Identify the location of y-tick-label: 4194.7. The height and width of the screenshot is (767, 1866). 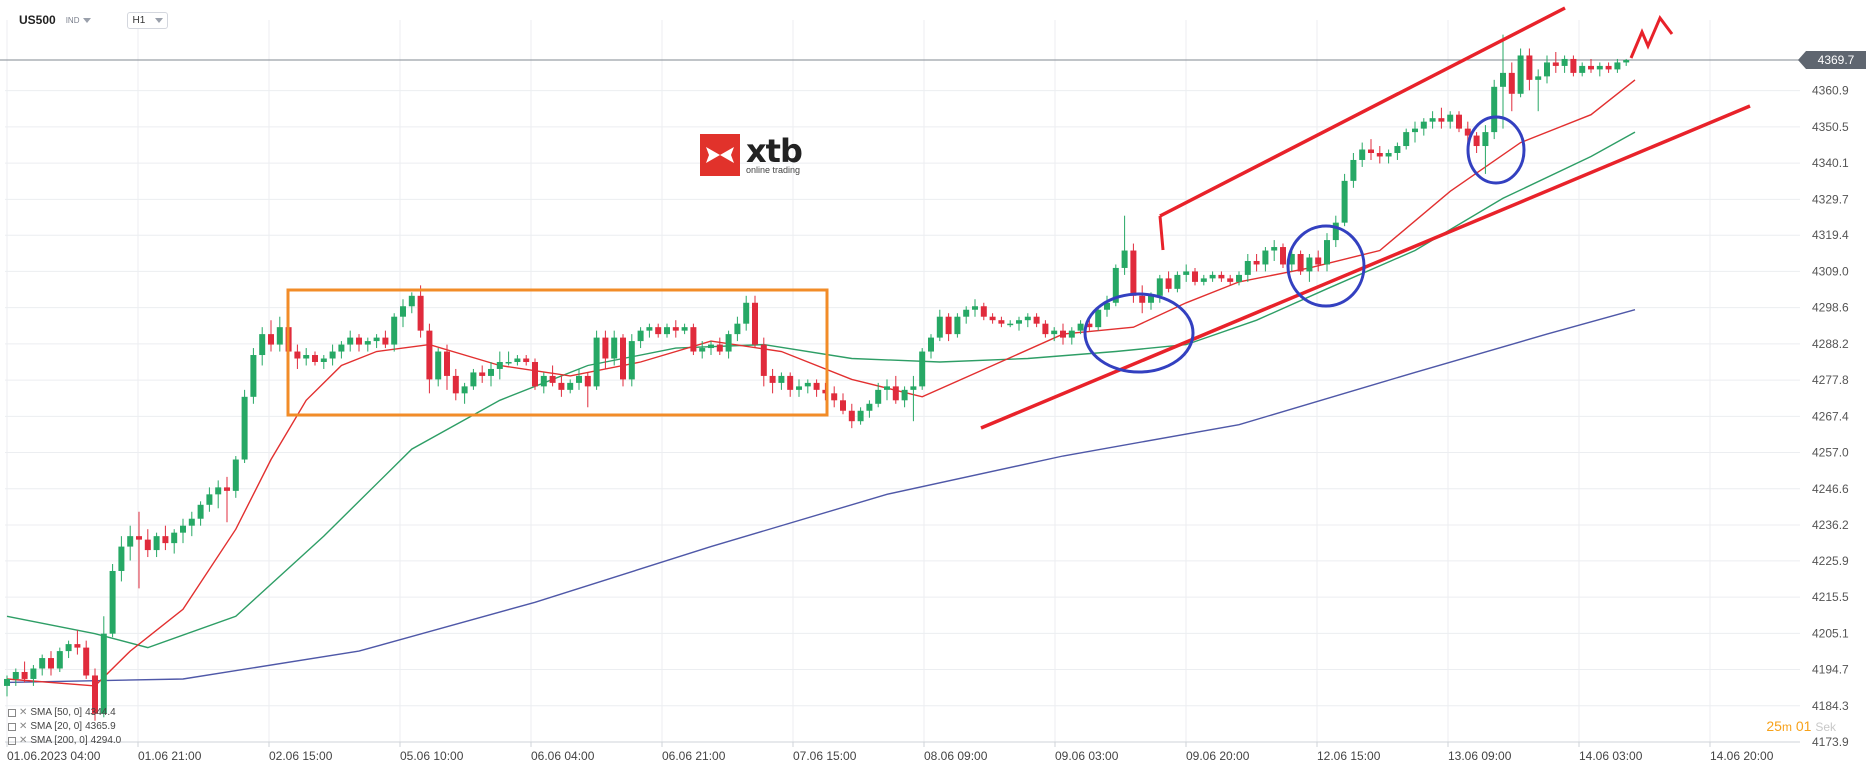
(1830, 670).